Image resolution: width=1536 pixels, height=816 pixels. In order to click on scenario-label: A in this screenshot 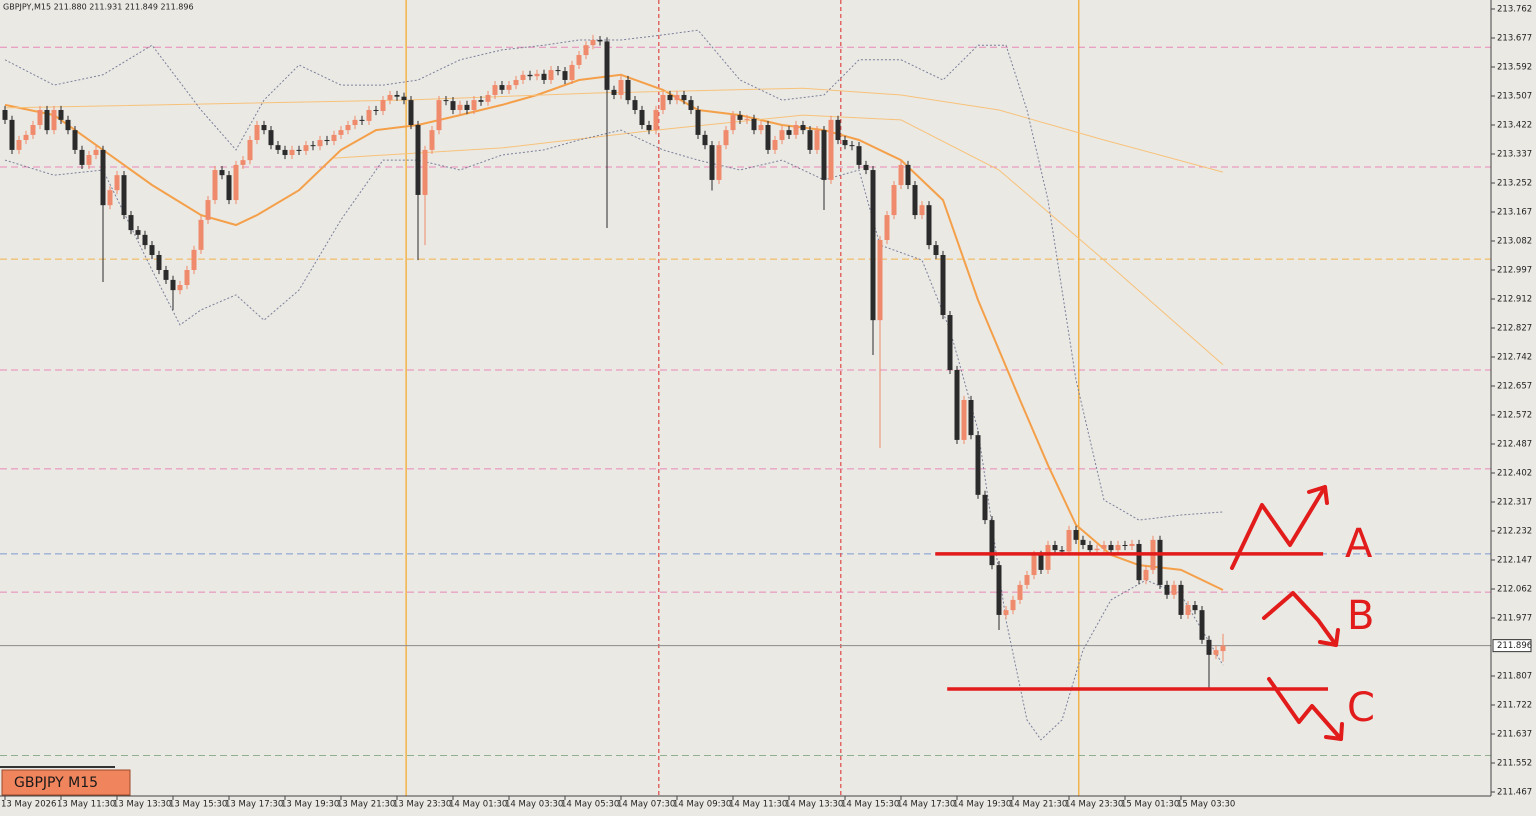, I will do `click(1359, 544)`.